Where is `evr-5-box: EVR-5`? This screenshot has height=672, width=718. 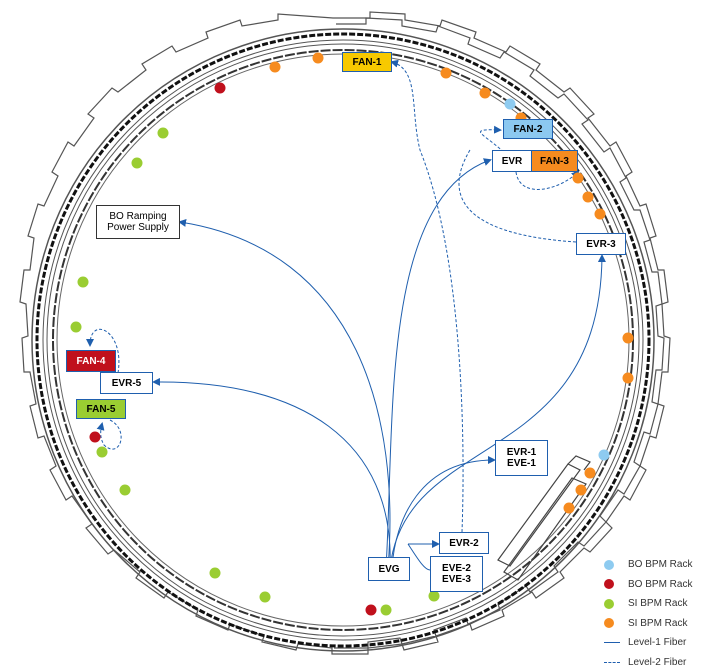 evr-5-box: EVR-5 is located at coordinates (126, 383).